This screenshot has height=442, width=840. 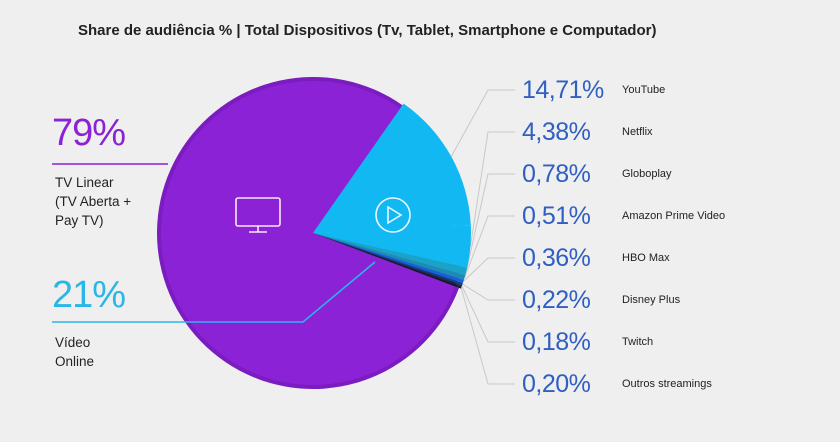 I want to click on legend-item: 0,78% Globoplay, so click(x=597, y=174).